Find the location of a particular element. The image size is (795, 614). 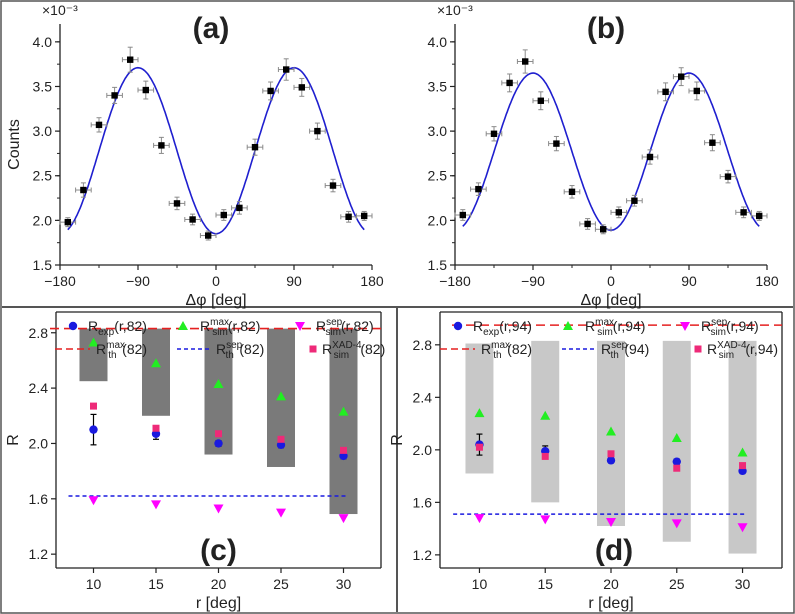

panel-label: (d) is located at coordinates (614, 550).